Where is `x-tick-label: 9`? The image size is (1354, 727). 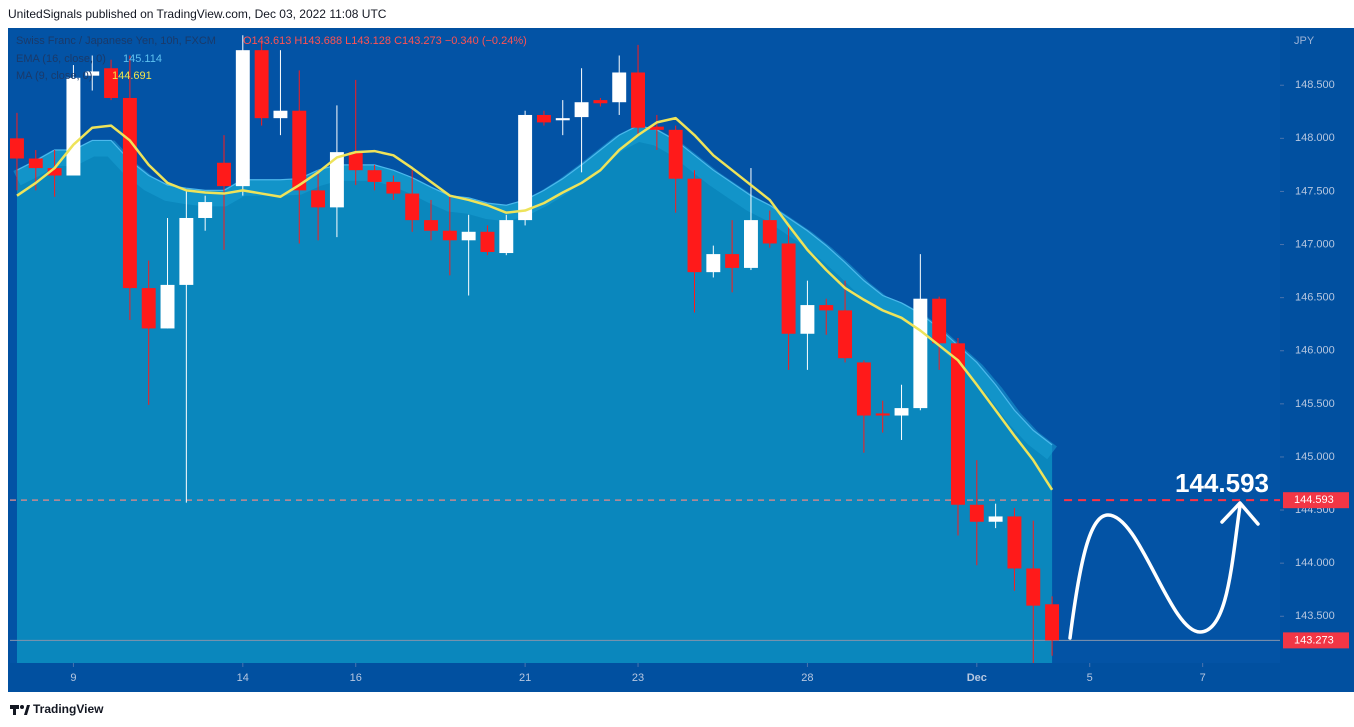
x-tick-label: 9 is located at coordinates (73, 678).